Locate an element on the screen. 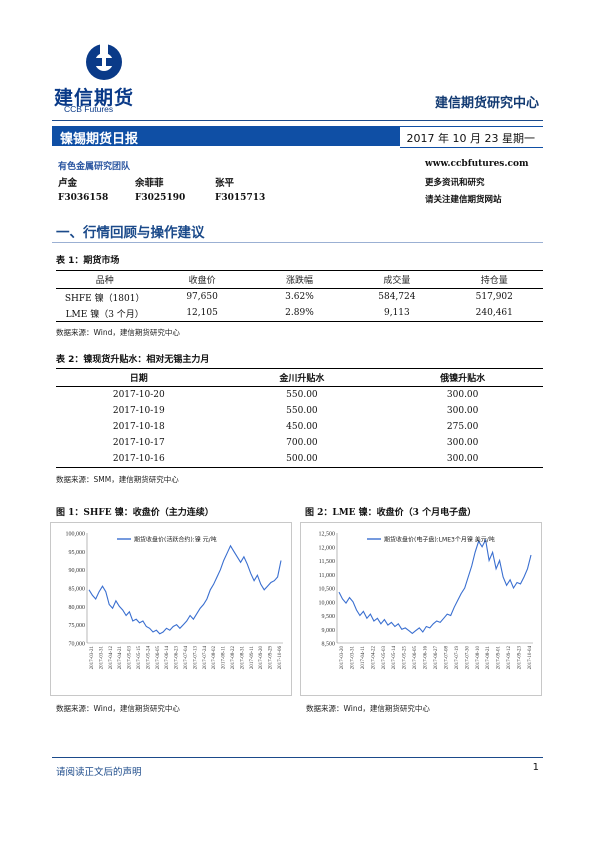  legend-label: 期货收盘价(活跃合约):镍 元/吨 is located at coordinates (175, 540).